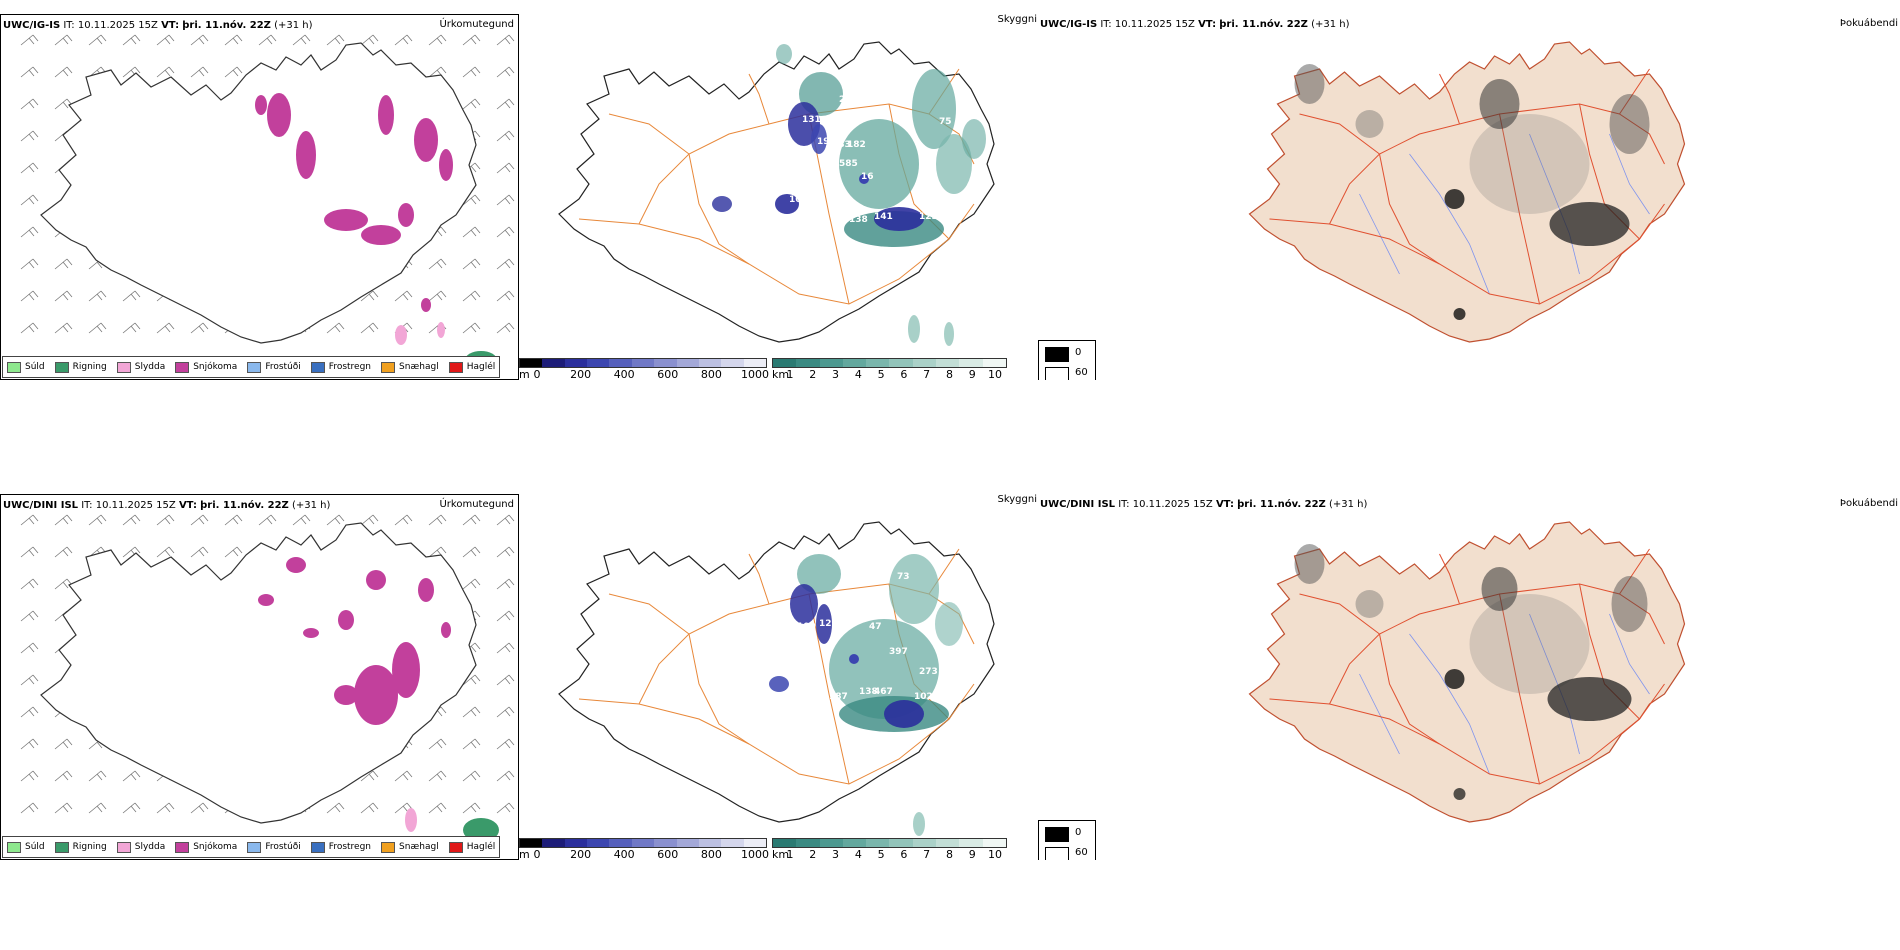  Describe the element at coordinates (274, 847) in the screenshot. I see `legend-item: Frostúði` at that location.